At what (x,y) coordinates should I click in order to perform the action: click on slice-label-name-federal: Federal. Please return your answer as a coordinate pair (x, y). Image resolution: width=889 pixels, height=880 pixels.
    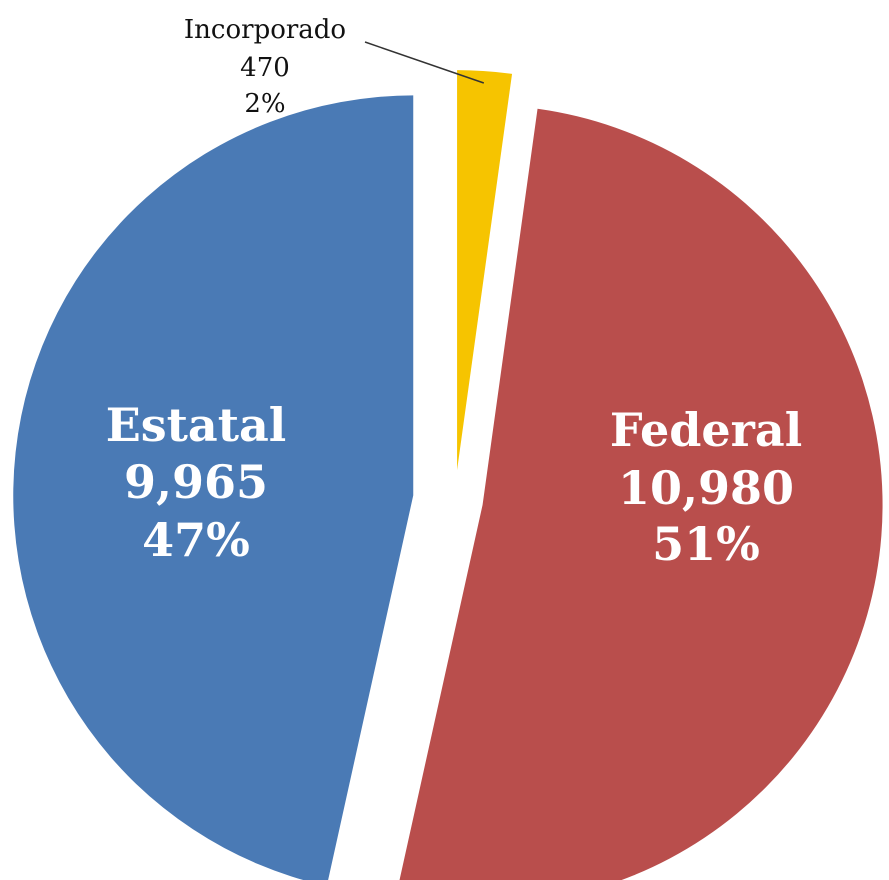
    Looking at the image, I should click on (706, 430).